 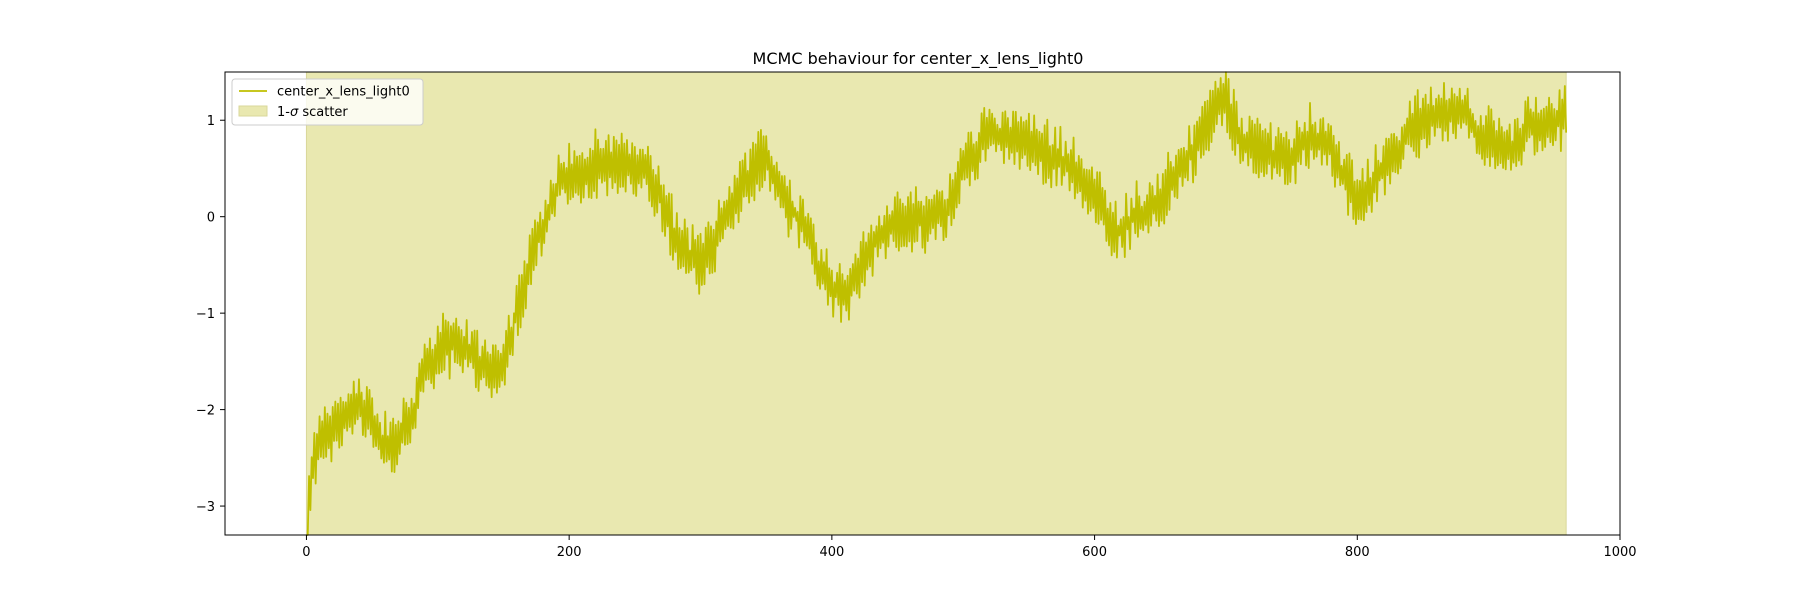 What do you see at coordinates (205, 507) in the screenshot?
I see `y-tick-label: −3` at bounding box center [205, 507].